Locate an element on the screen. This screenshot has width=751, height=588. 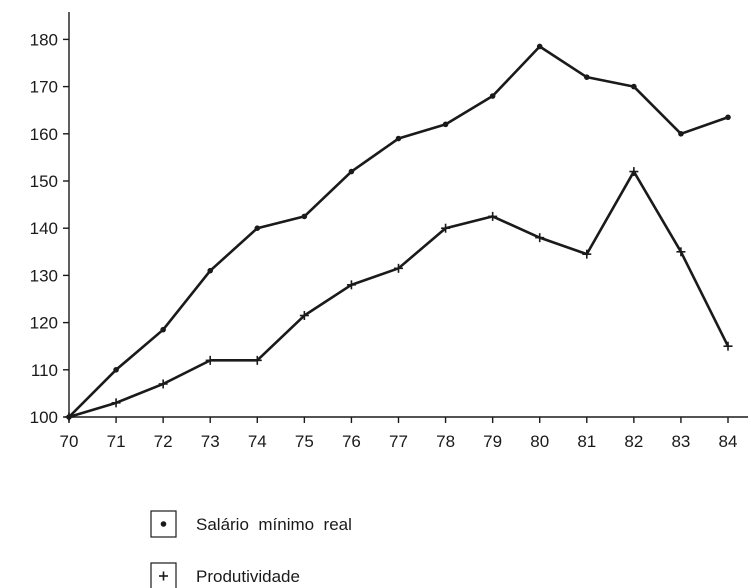
y-tick-label: 180 is located at coordinates (44, 39).